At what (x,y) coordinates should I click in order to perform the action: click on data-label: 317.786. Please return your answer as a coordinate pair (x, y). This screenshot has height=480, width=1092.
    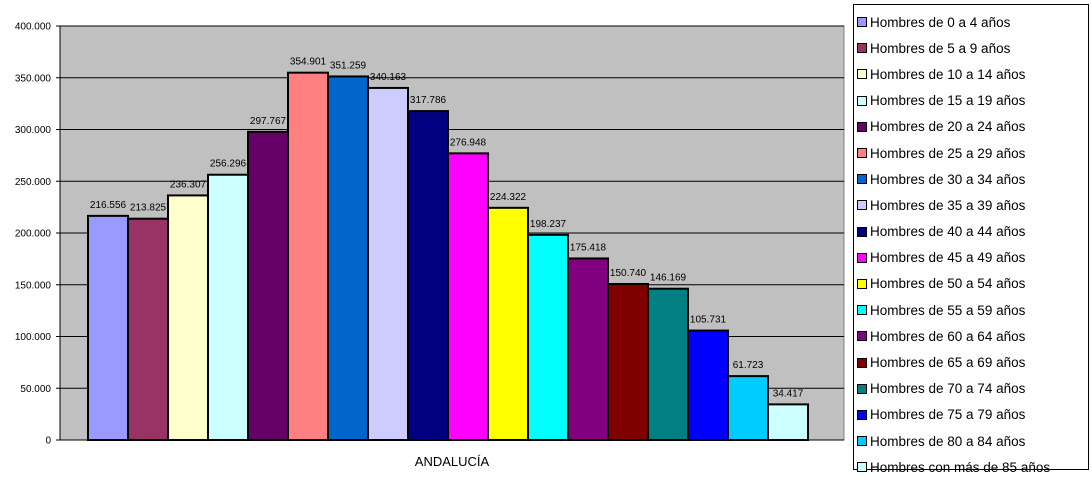
    Looking at the image, I should click on (428, 100).